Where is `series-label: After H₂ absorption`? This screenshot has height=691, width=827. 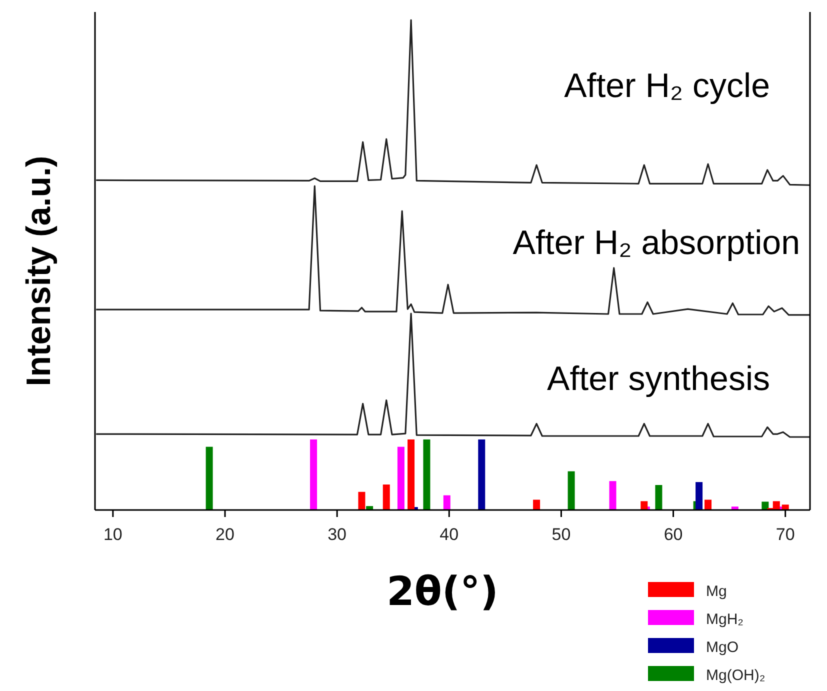
series-label: After H₂ absorption is located at coordinates (656, 243).